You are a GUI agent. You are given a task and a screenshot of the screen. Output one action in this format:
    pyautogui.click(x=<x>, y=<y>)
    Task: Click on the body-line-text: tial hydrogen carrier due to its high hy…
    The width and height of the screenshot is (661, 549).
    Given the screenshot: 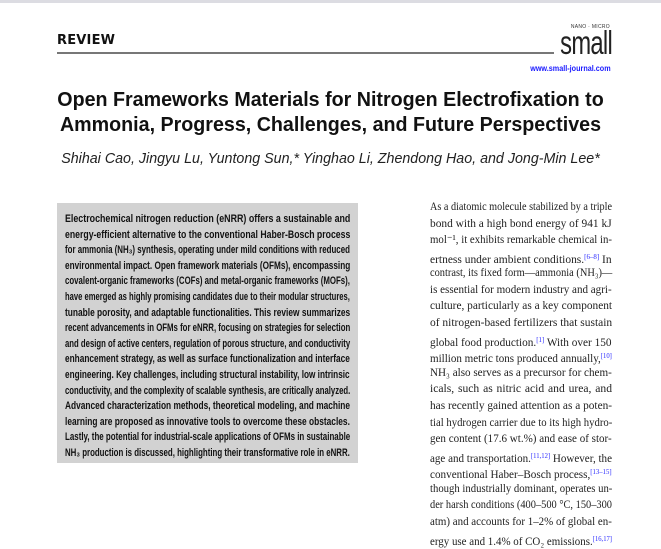 What is the action you would take?
    pyautogui.click(x=521, y=422)
    